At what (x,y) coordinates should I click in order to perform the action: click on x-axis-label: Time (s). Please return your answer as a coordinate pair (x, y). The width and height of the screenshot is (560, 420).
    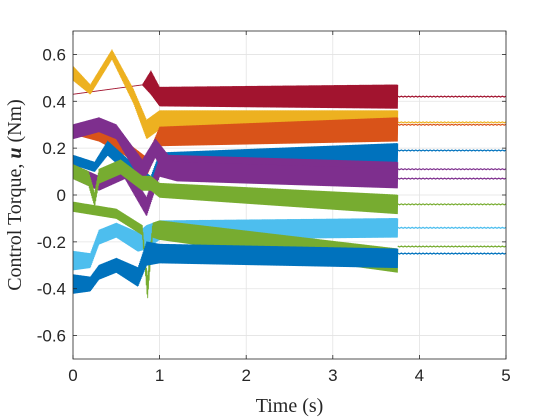
    Looking at the image, I should click on (290, 406).